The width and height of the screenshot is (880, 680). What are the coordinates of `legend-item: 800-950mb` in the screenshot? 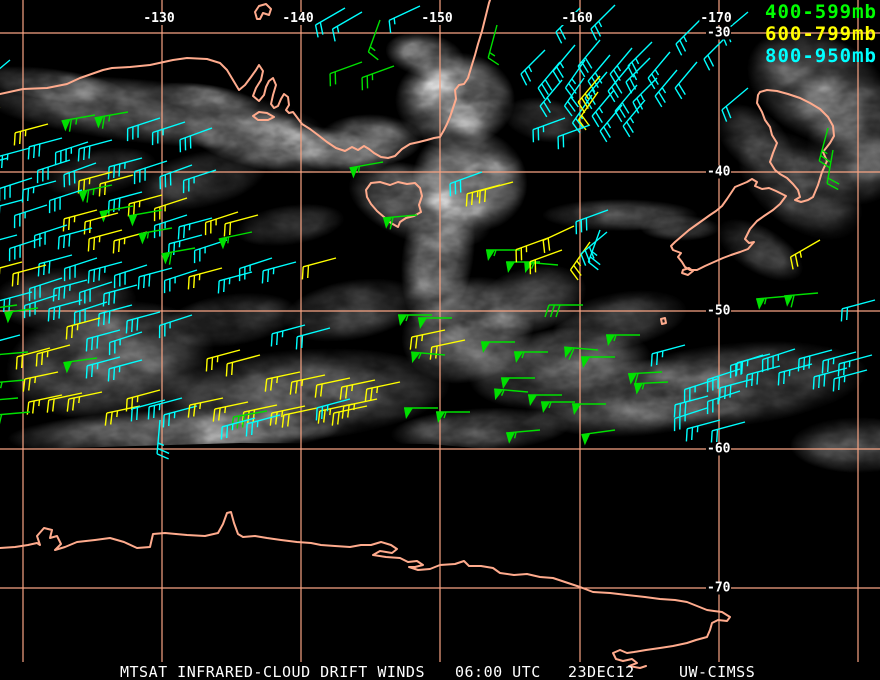 It's located at (821, 56).